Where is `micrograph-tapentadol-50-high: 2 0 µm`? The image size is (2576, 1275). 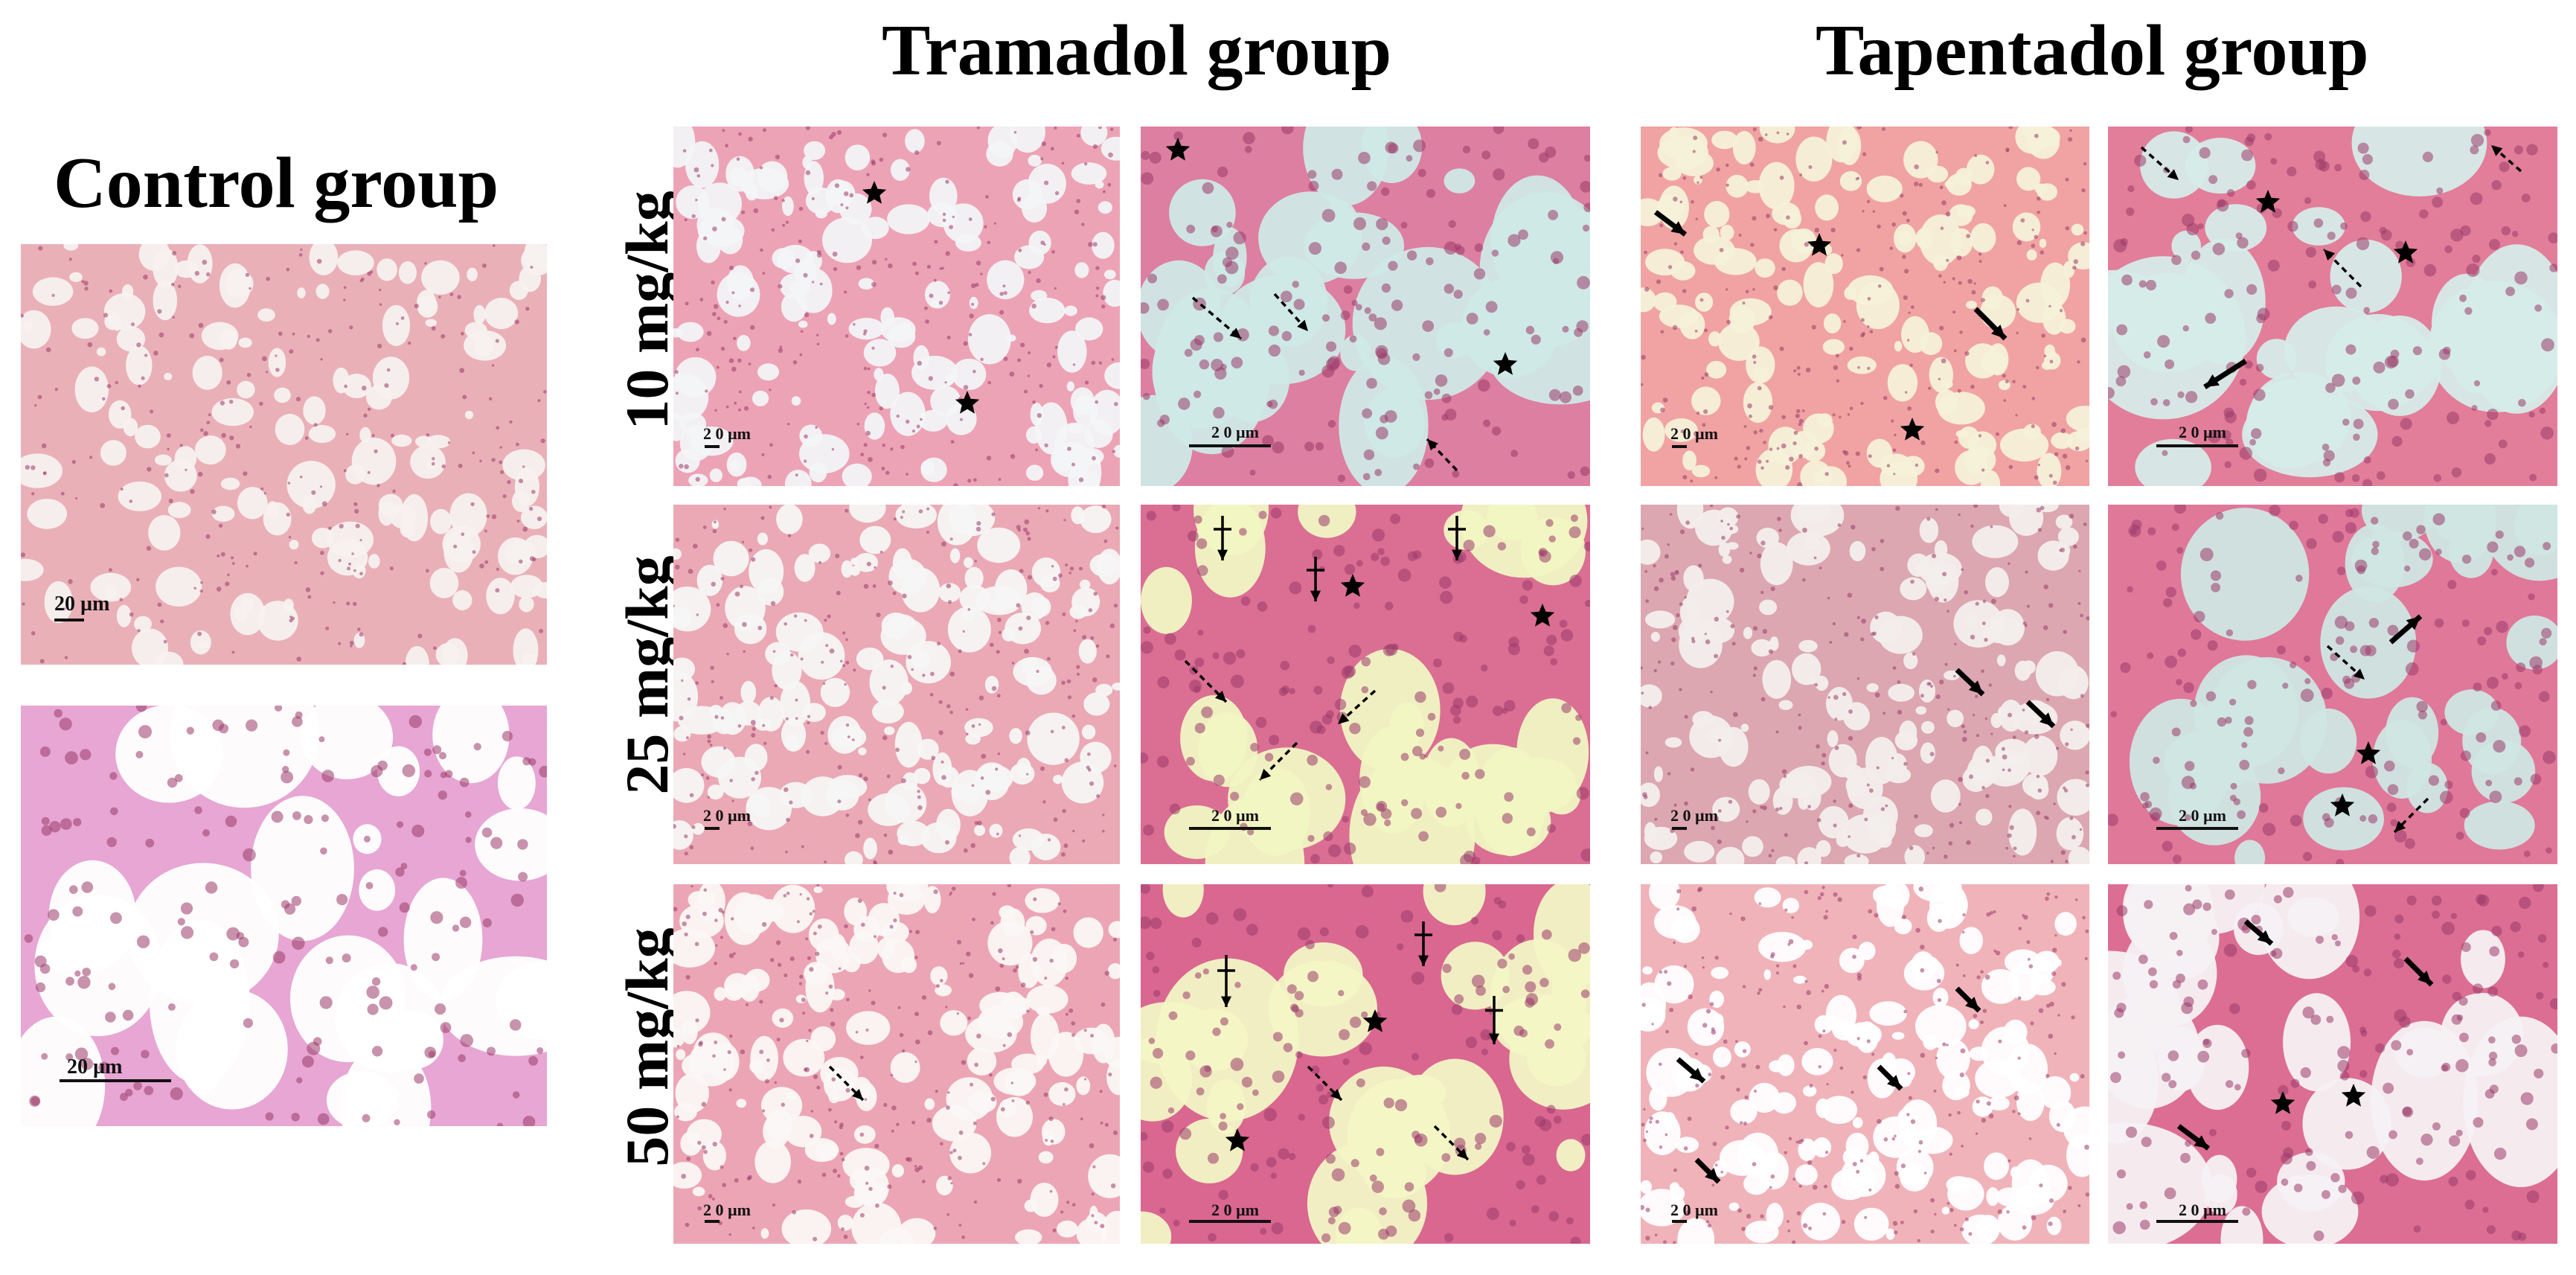
micrograph-tapentadol-50-high: 2 0 µm is located at coordinates (2332, 1064).